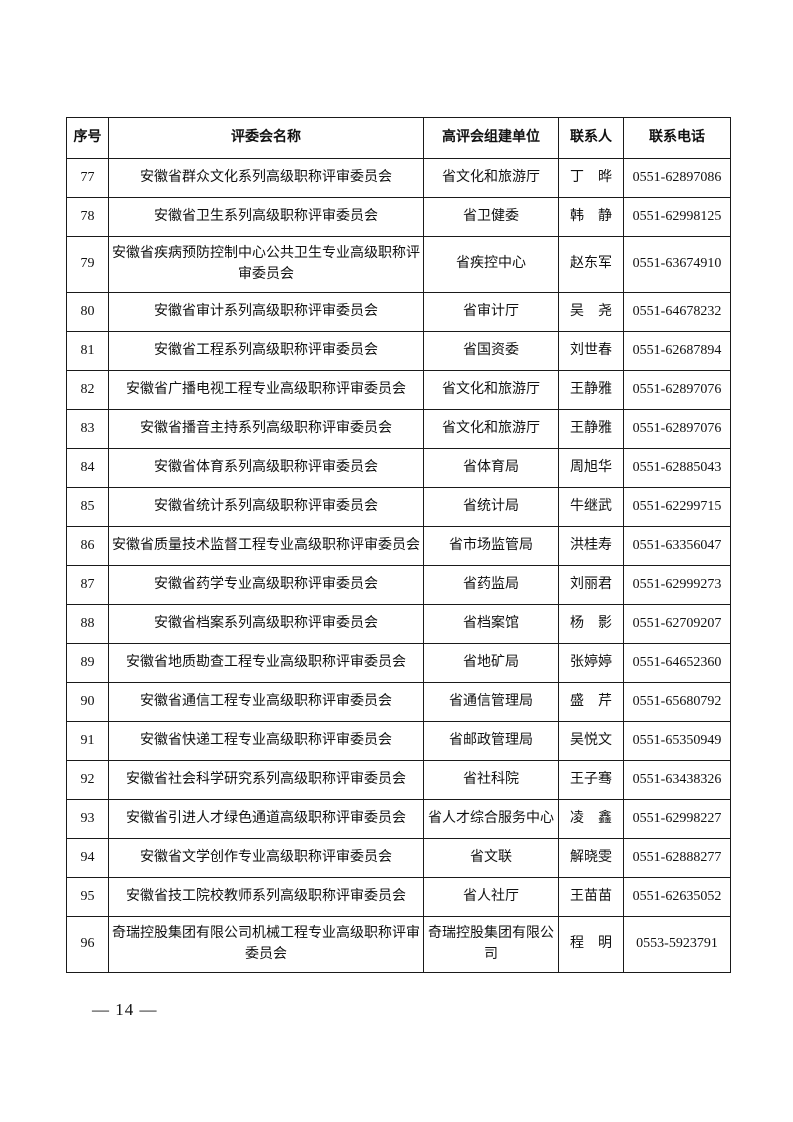 The height and width of the screenshot is (1122, 793). Describe the element at coordinates (591, 507) in the screenshot. I see `cell-contact: 牛继武` at that location.